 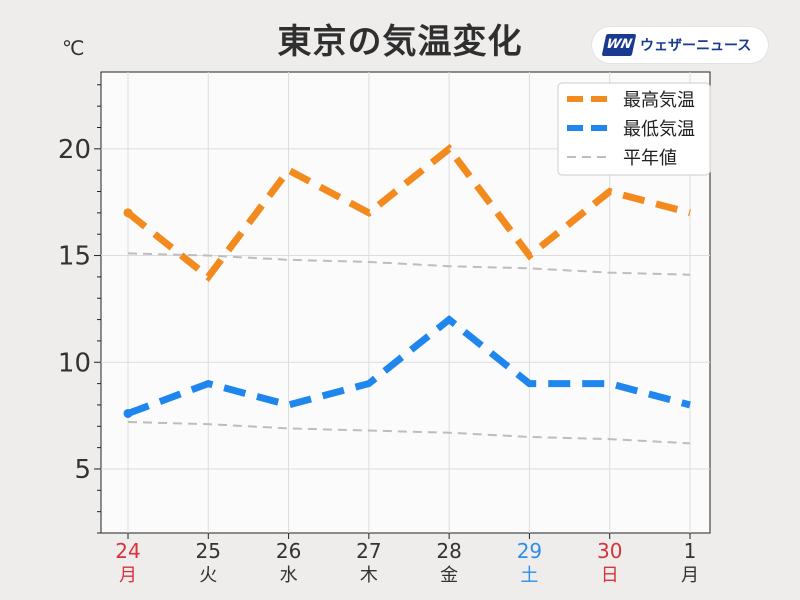 What do you see at coordinates (289, 575) in the screenshot?
I see `x-tick-label-weekday: 水` at bounding box center [289, 575].